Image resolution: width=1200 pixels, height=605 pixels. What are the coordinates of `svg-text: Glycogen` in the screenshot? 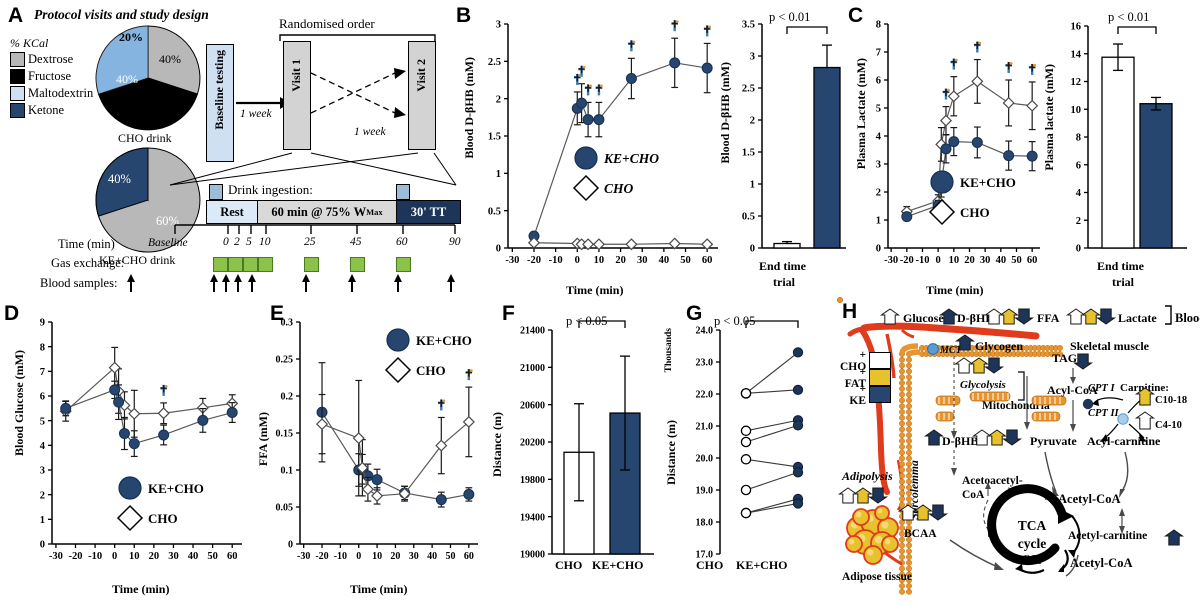 It's located at (999, 346).